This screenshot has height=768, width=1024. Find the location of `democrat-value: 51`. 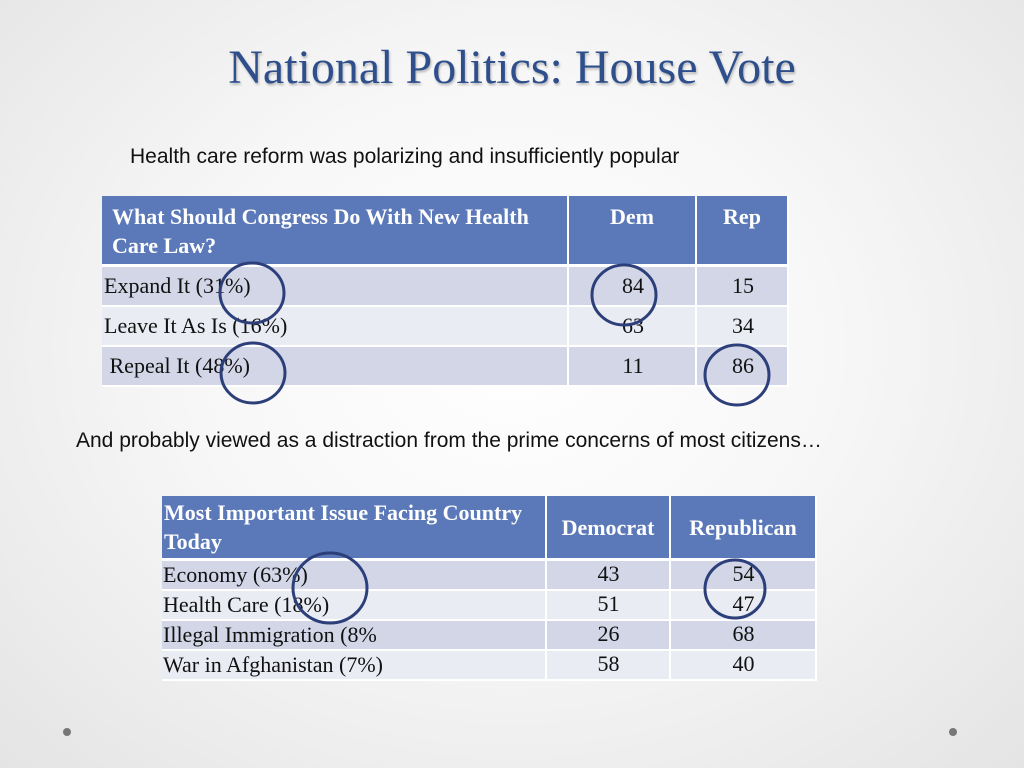

democrat-value: 51 is located at coordinates (608, 605).